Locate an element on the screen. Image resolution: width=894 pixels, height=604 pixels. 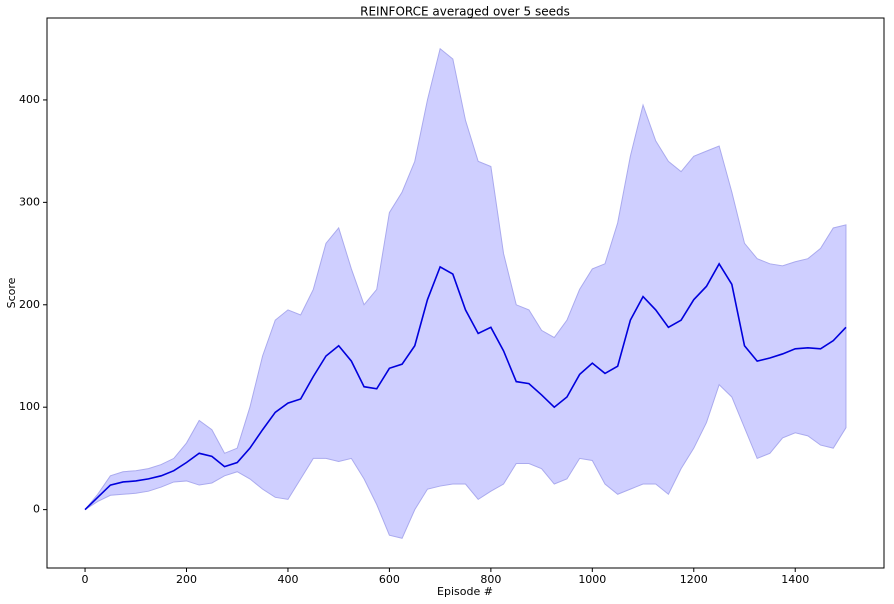
y-axis-label: Score is located at coordinates (11, 292).